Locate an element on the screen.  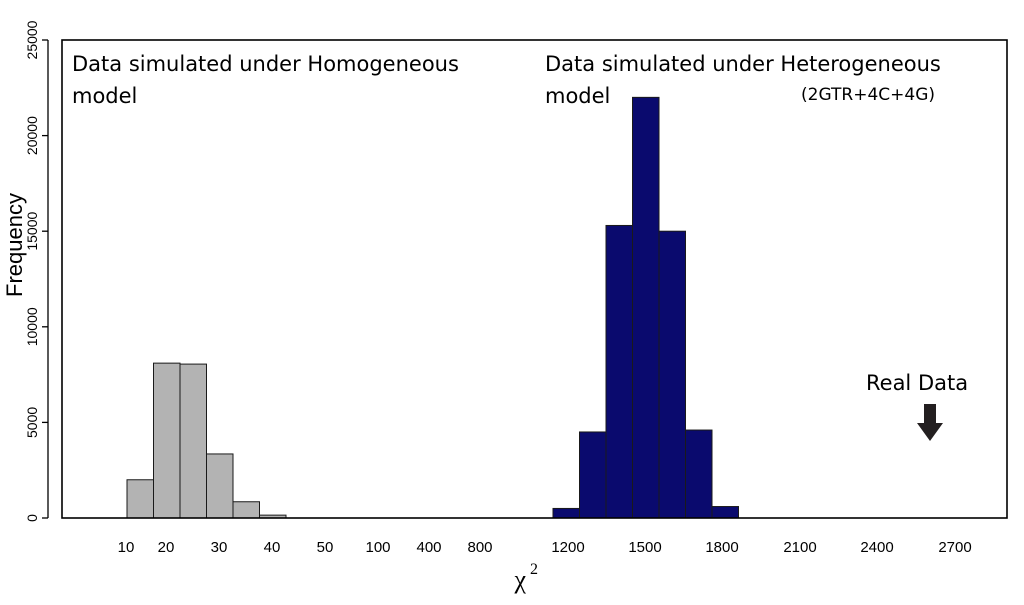
x-tick-label: 1800 is located at coordinates (721, 547).